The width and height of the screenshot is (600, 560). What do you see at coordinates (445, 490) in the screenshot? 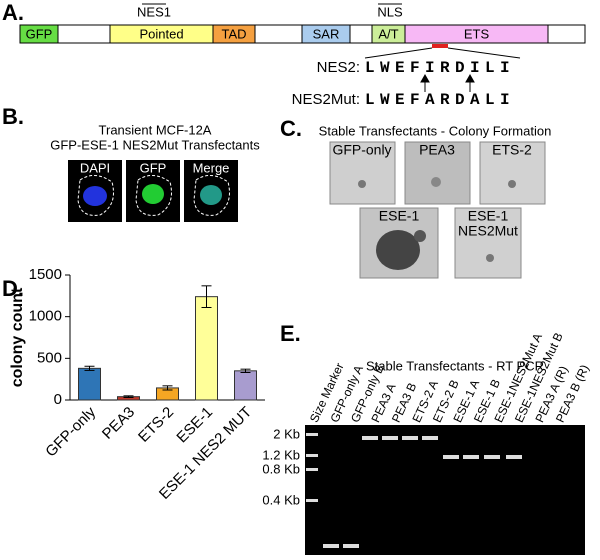
I see `gel` at bounding box center [445, 490].